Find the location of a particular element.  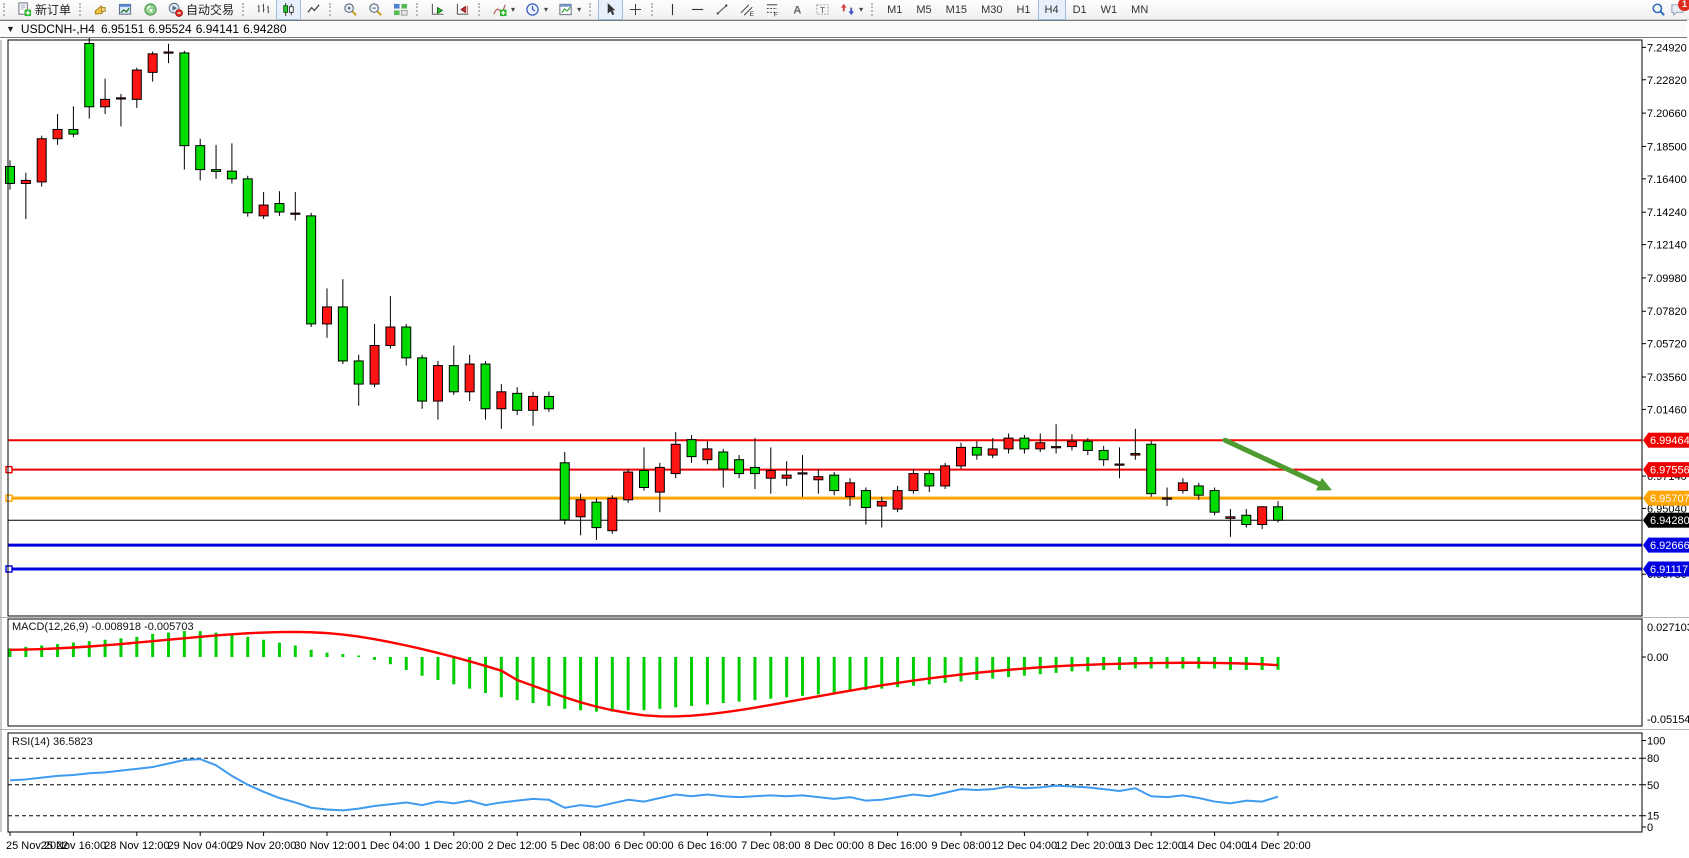

arrows-button: ▾ is located at coordinates (851, 10).